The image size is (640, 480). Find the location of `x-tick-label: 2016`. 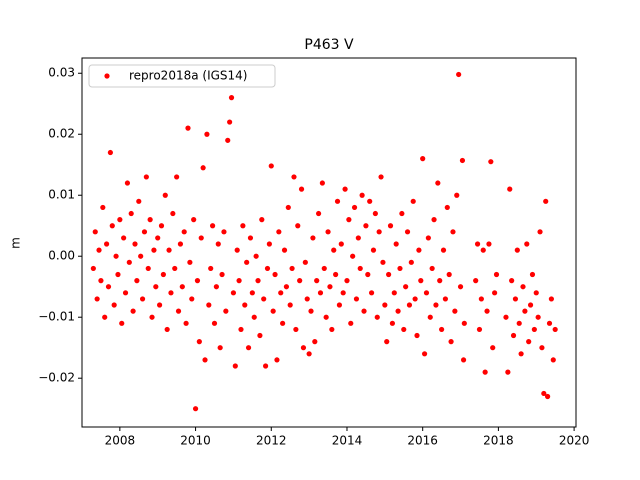

x-tick-label: 2016 is located at coordinates (422, 441).